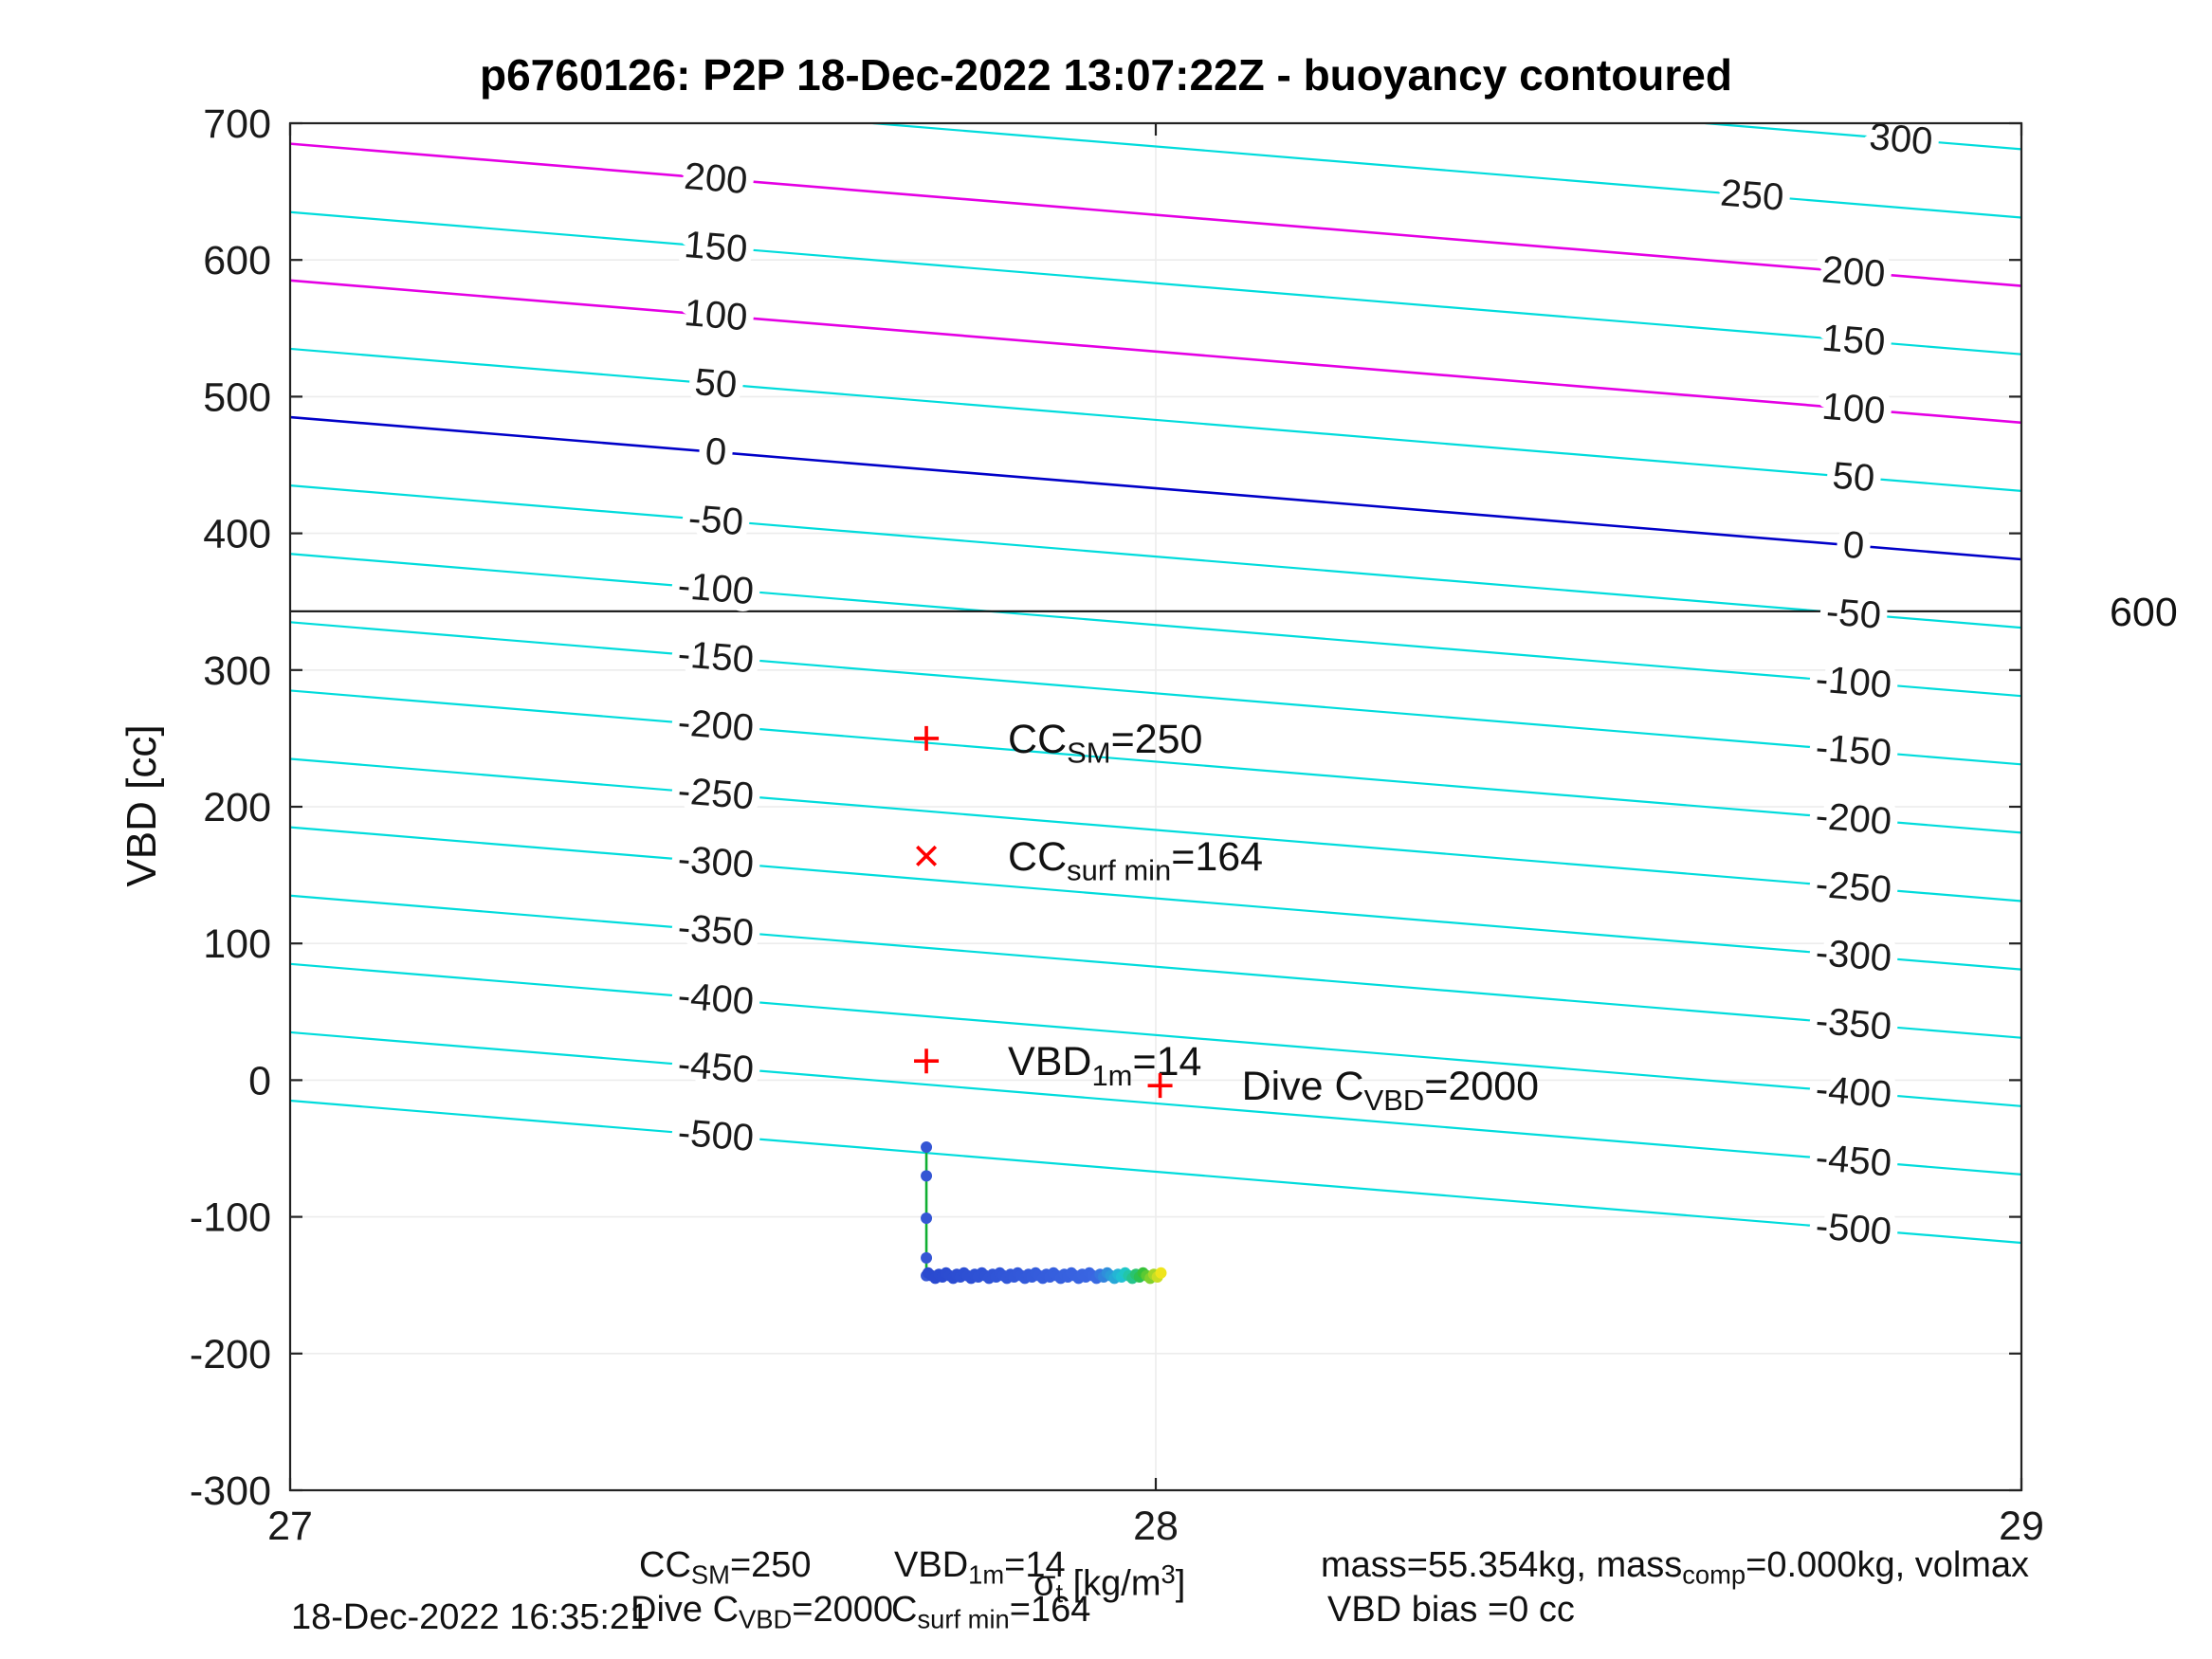  I want to click on dive-cvbd-label: Dive CVBD=2000, so click(762, 1612).